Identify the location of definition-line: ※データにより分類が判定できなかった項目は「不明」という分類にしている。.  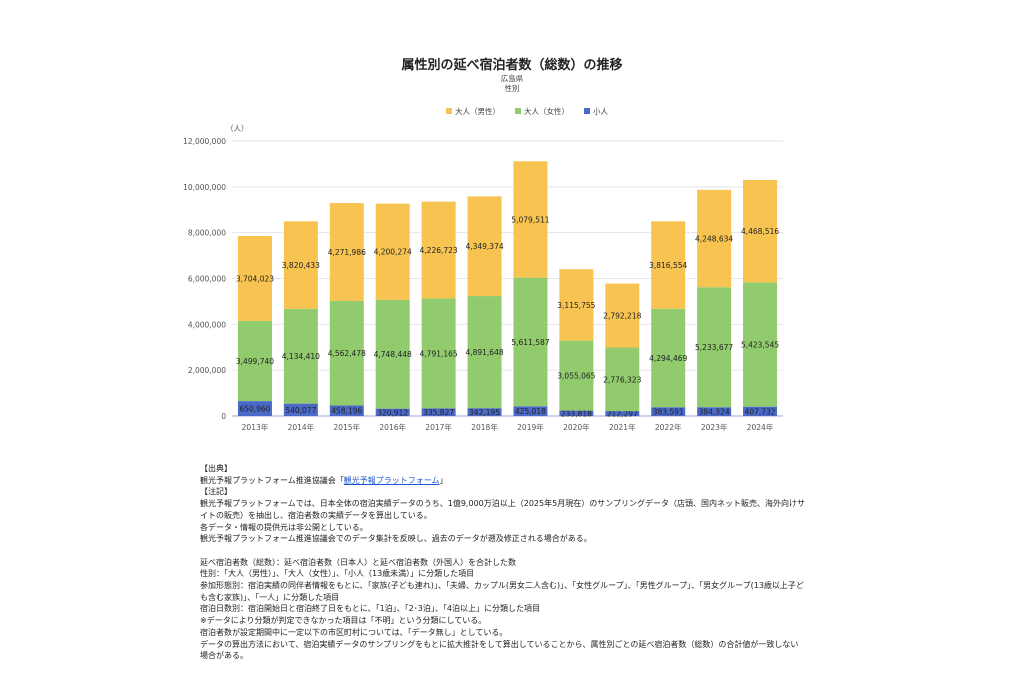
(343, 621).